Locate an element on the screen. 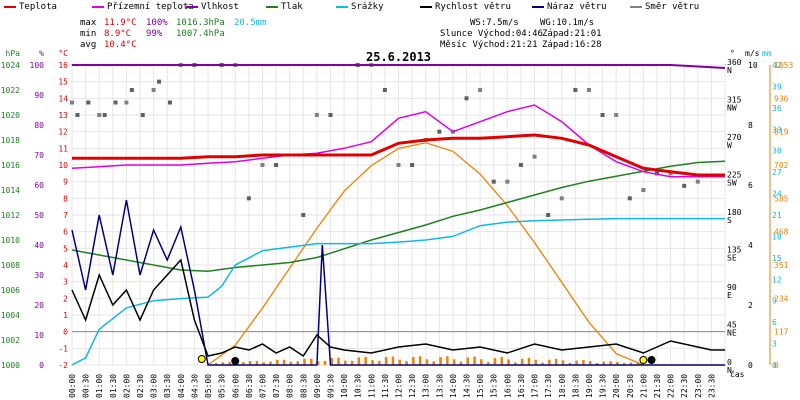 The width and height of the screenshot is (800, 400). axis-solar-tick: 234 is located at coordinates (781, 298).